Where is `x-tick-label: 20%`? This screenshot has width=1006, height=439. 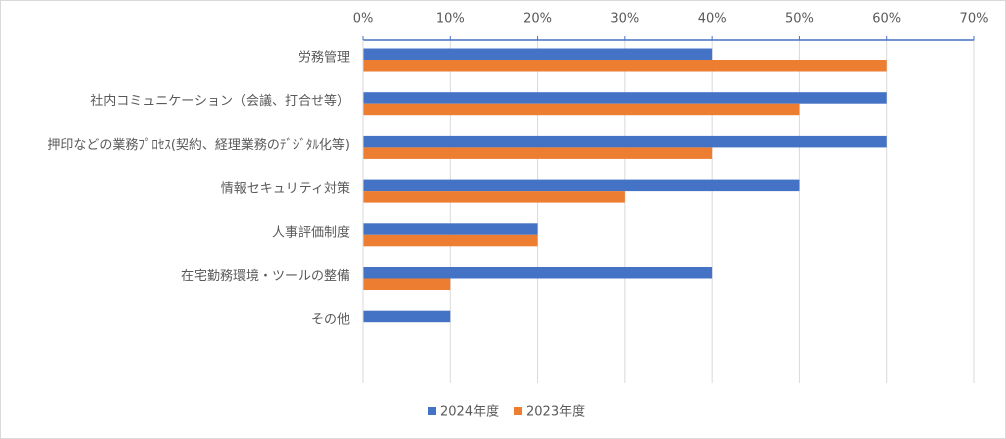
x-tick-label: 20% is located at coordinates (537, 19).